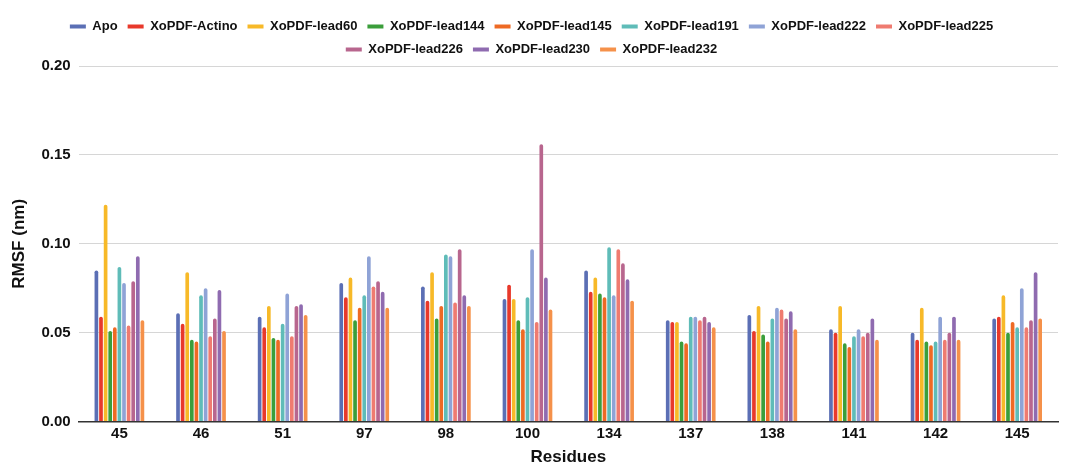 The width and height of the screenshot is (1068, 470). What do you see at coordinates (56, 65) in the screenshot?
I see `y-tick-label: 0.20` at bounding box center [56, 65].